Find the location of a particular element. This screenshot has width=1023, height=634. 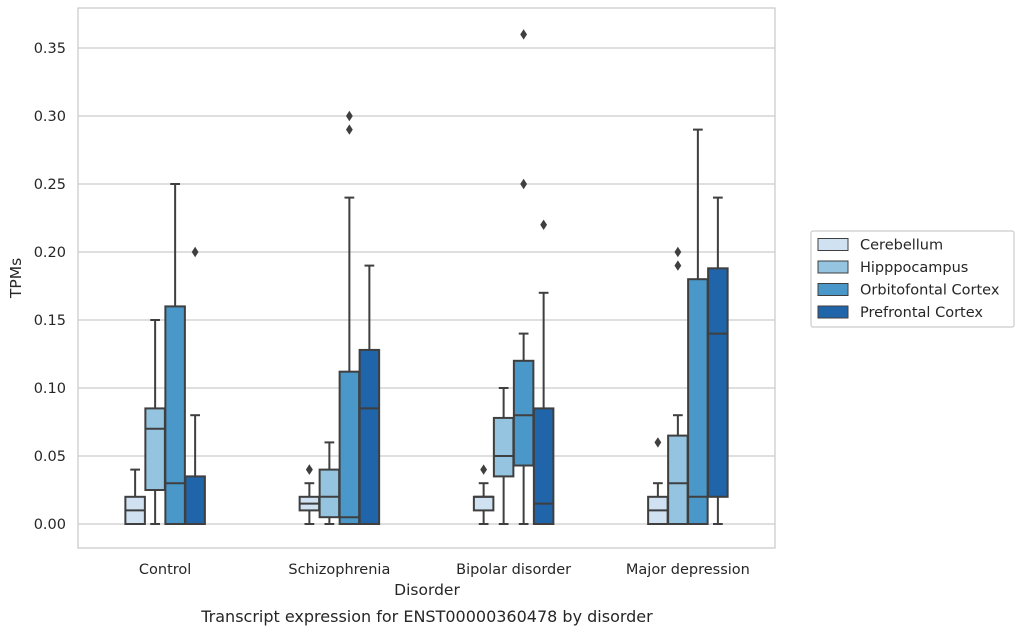

legend-label: Orbitofontal Cortex is located at coordinates (930, 291).